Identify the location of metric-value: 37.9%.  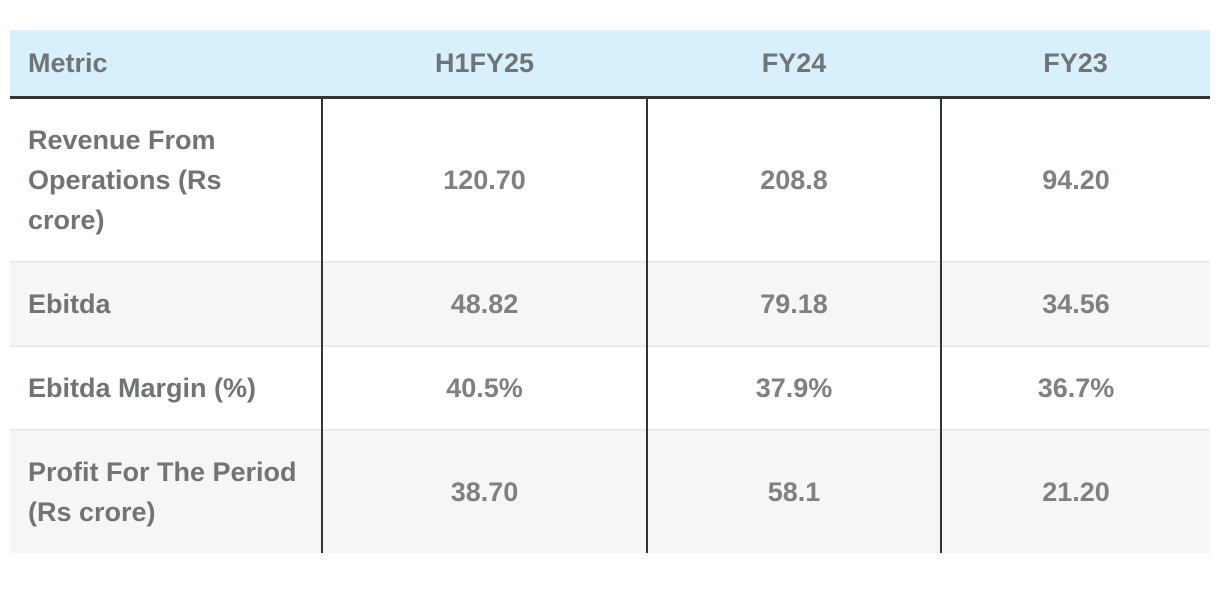
(793, 388).